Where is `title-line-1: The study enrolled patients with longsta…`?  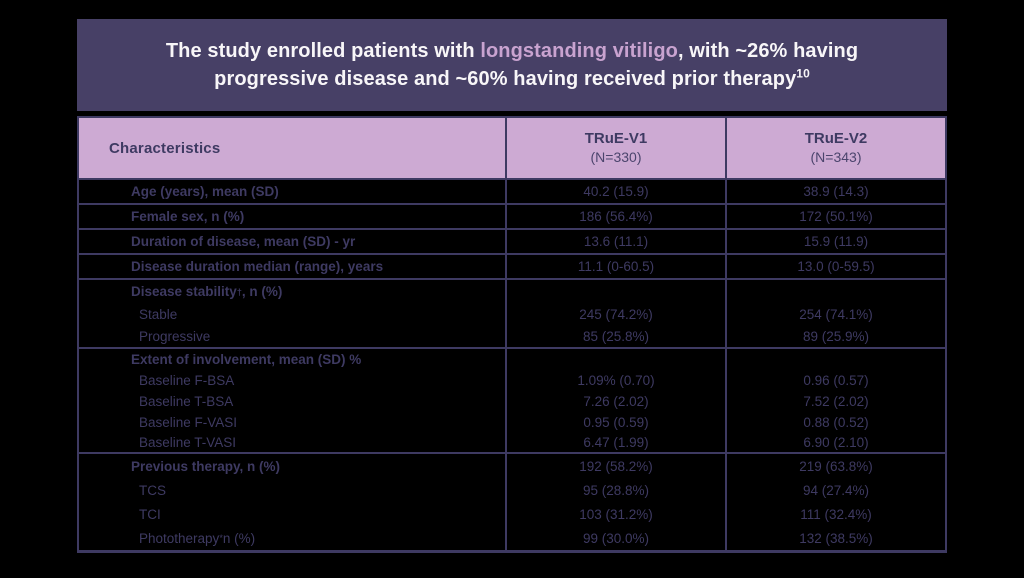 title-line-1: The study enrolled patients with longsta… is located at coordinates (512, 51).